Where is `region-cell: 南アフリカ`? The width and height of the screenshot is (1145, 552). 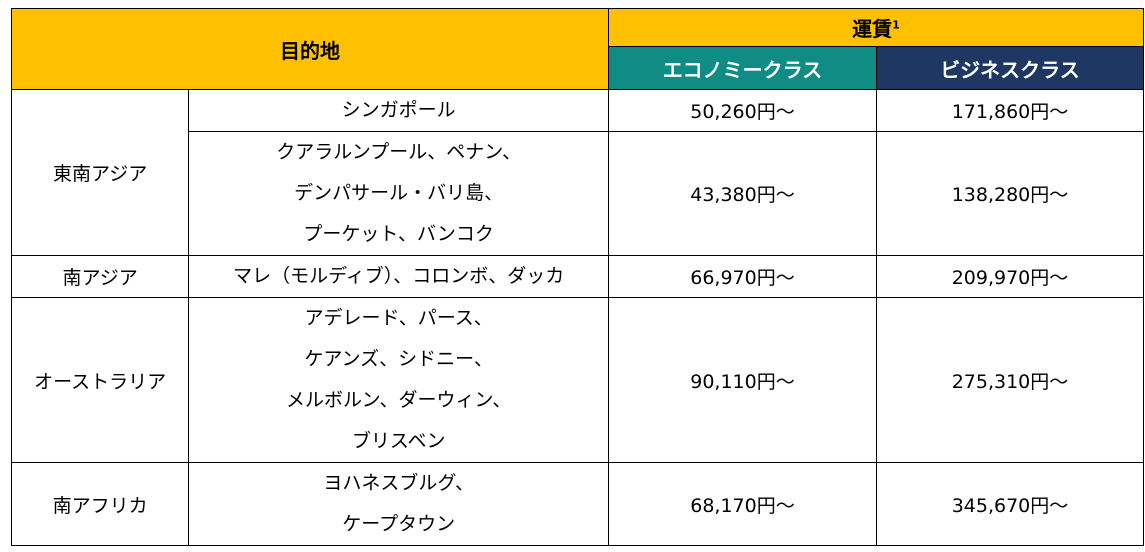
region-cell: 南アフリカ is located at coordinates (100, 504).